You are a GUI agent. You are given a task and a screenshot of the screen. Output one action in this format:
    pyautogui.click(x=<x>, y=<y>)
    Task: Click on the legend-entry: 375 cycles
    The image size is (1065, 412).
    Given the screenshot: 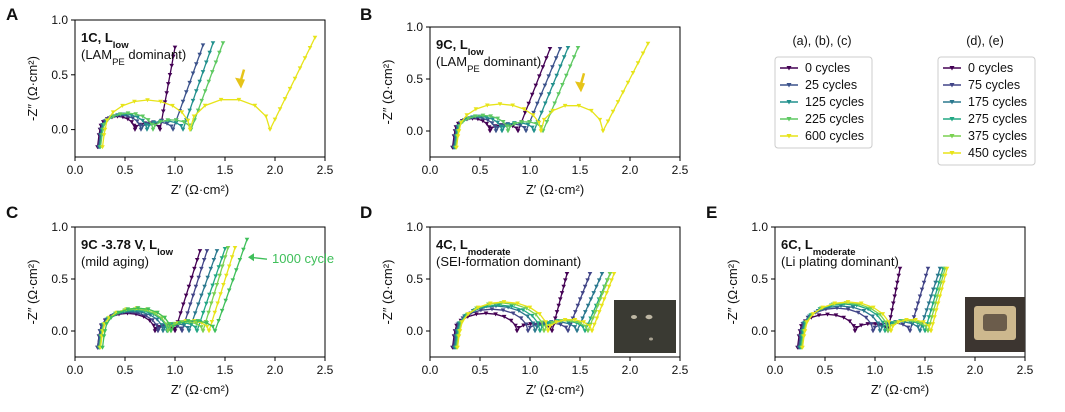 What is the action you would take?
    pyautogui.click(x=997, y=136)
    